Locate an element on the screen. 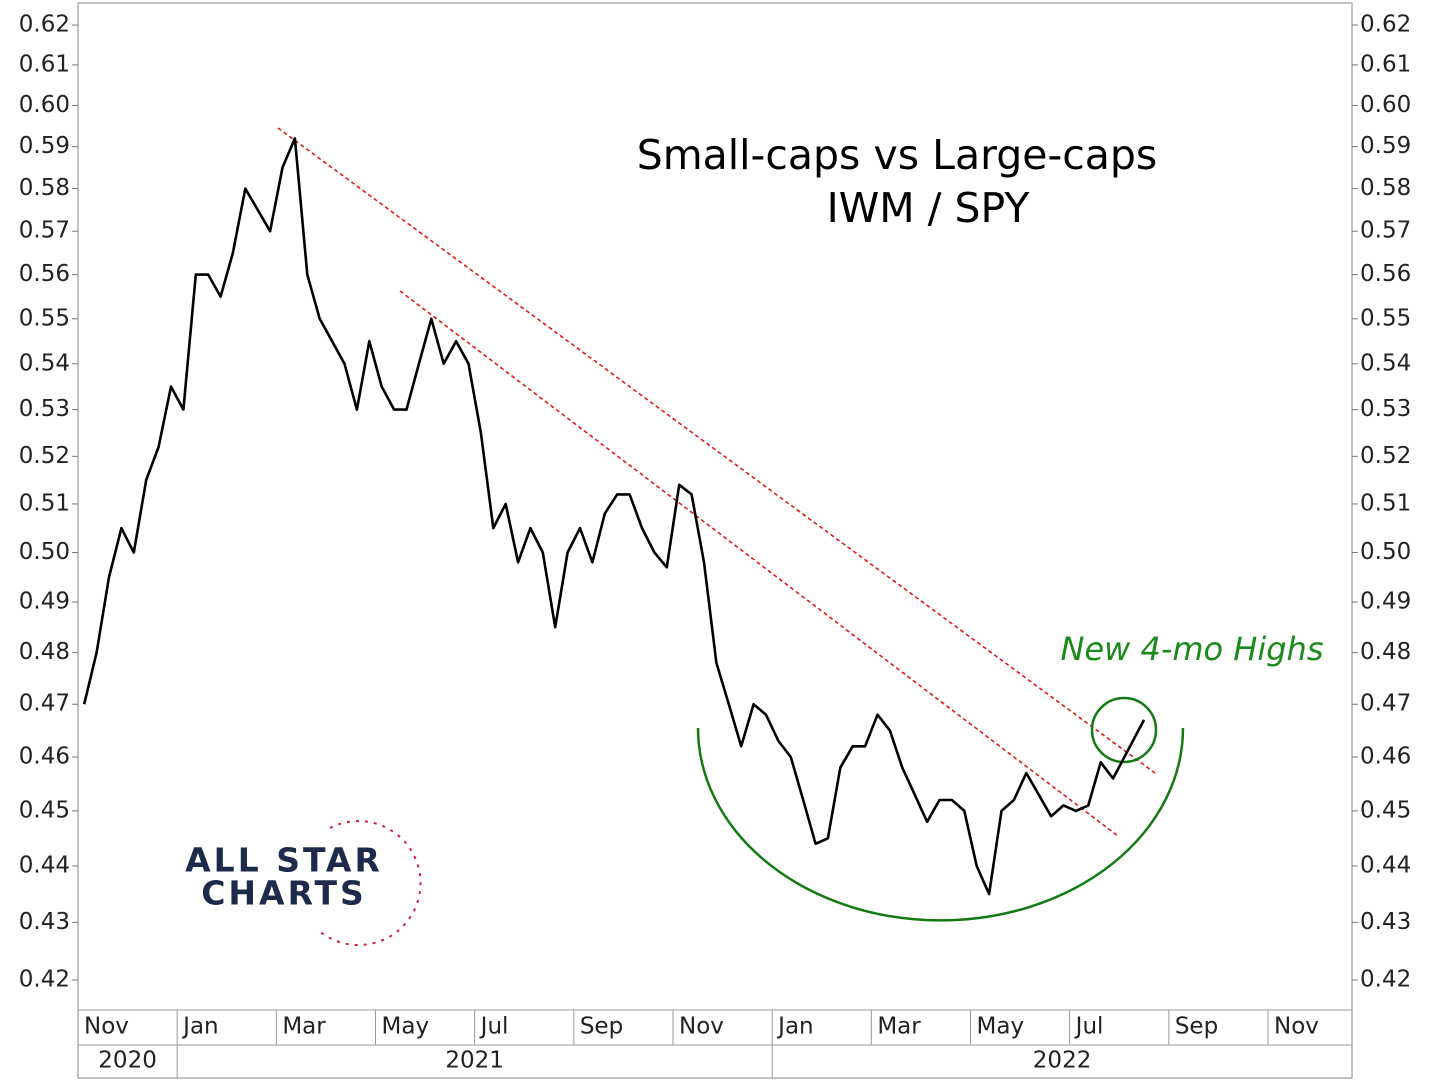 This screenshot has width=1456, height=1086. logo-text: ALL STAR is located at coordinates (284, 860).